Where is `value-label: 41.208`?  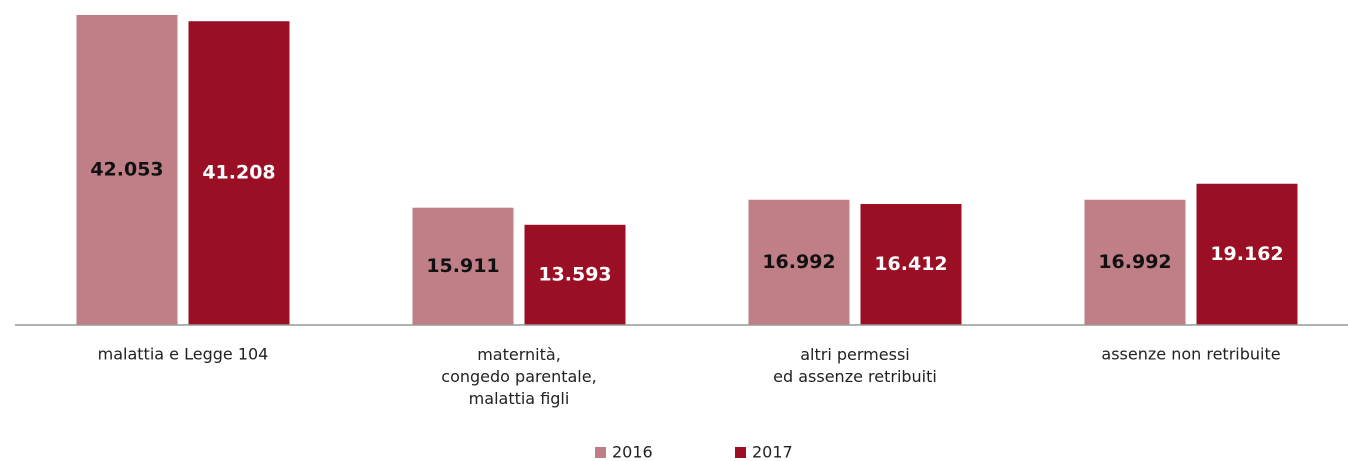
value-label: 41.208 is located at coordinates (238, 173).